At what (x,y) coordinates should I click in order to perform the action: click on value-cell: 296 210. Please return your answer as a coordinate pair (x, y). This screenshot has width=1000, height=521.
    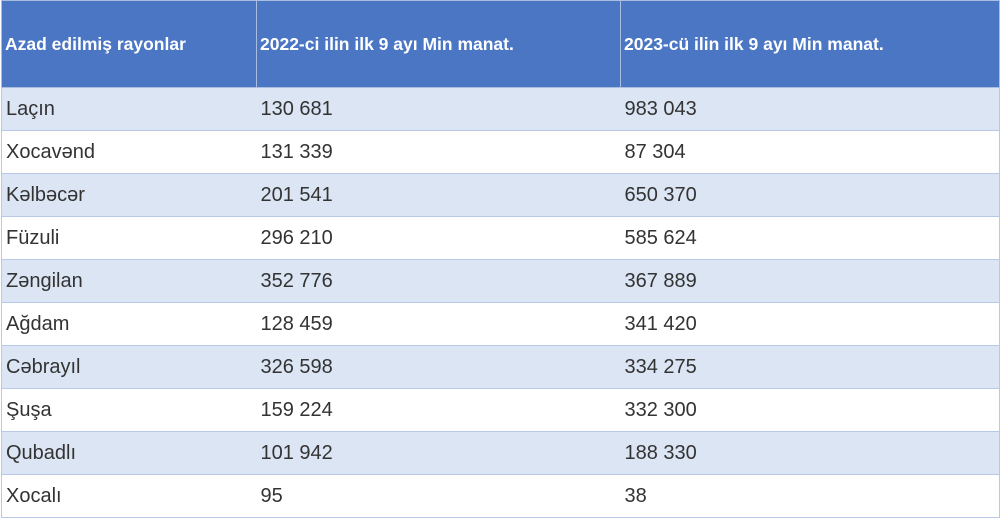
    Looking at the image, I should click on (438, 238).